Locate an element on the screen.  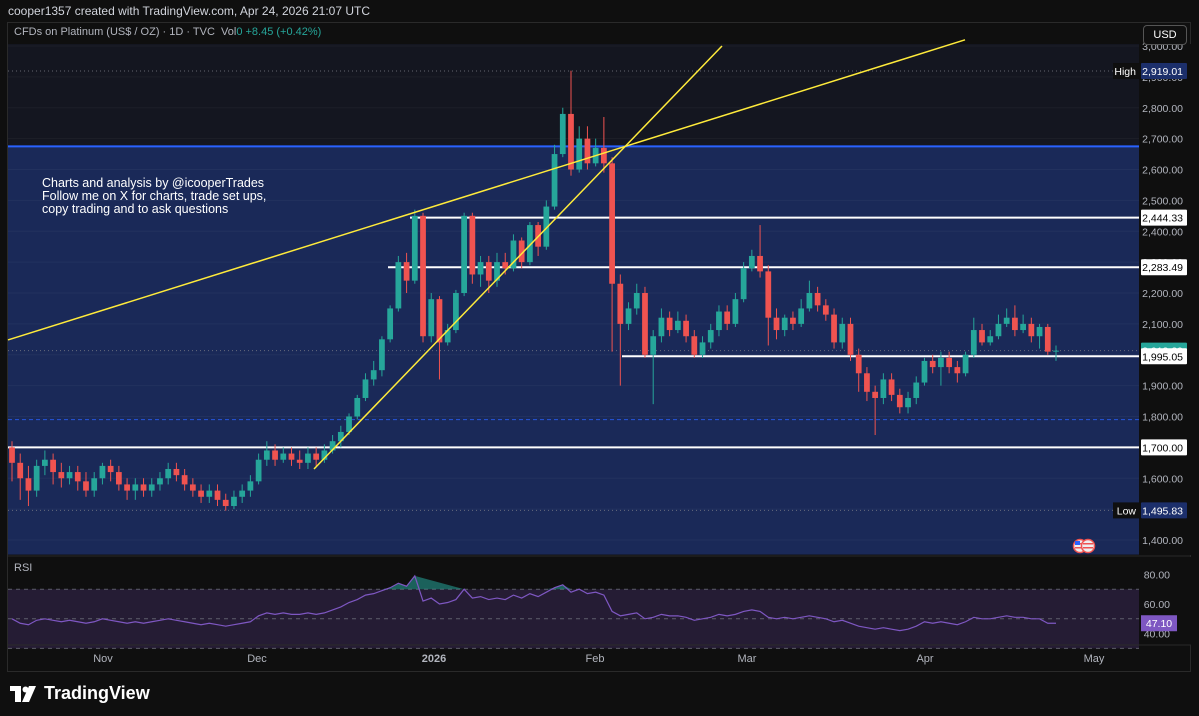
rsi-overbought-fill is located at coordinates (484, 582).